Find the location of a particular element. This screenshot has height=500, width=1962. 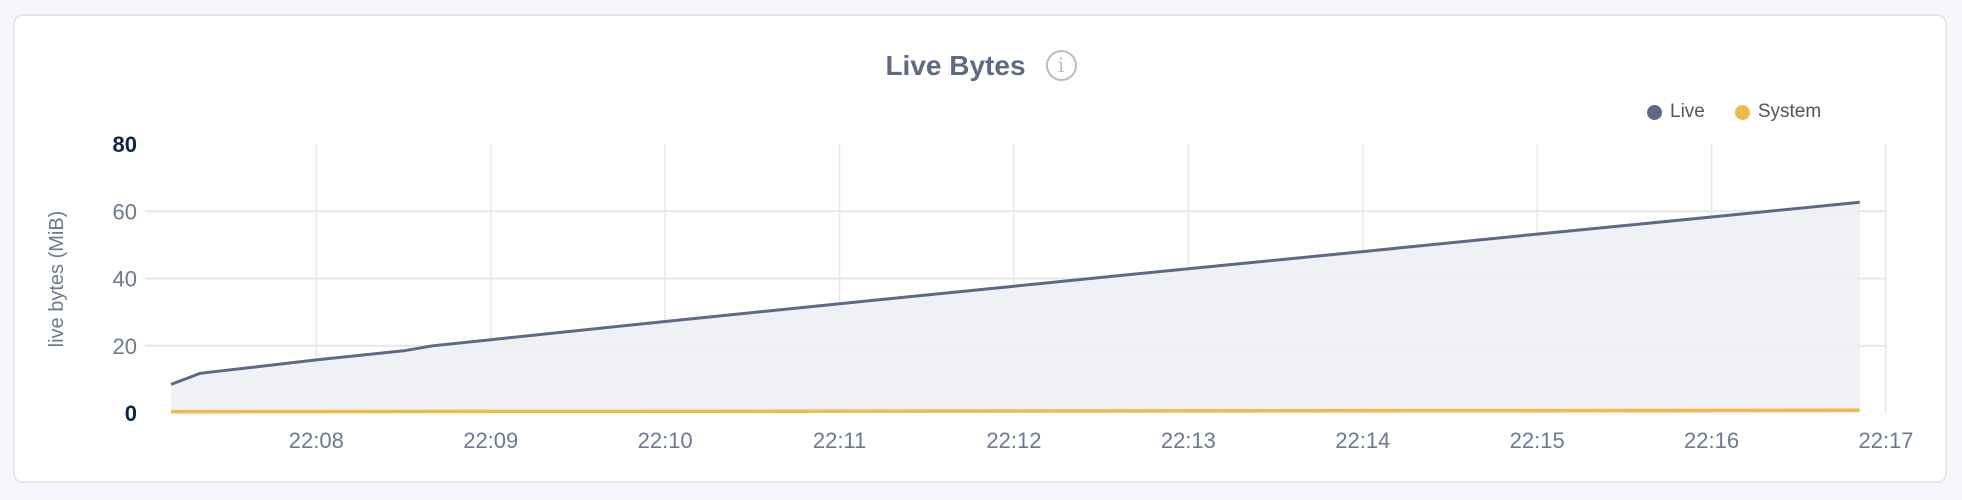

y-tick-label: 20 is located at coordinates (125, 346).